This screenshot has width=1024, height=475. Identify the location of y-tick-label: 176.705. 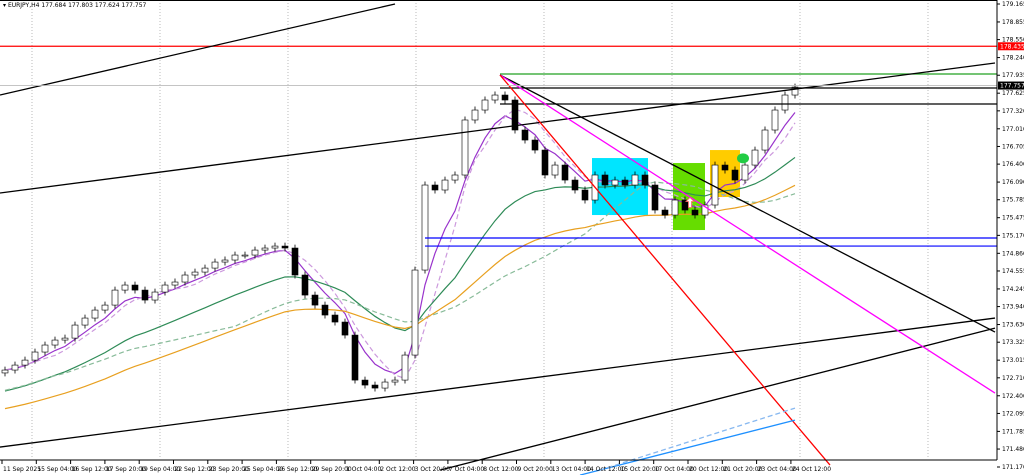
(1013, 146).